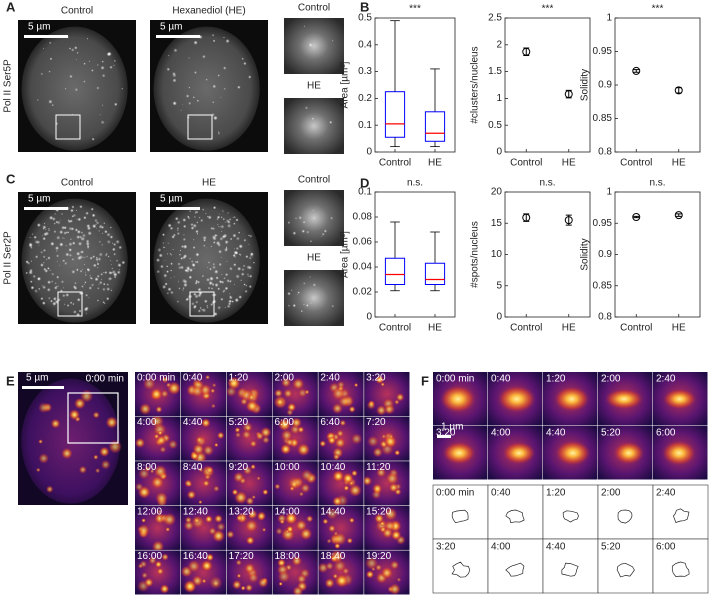 Image resolution: width=709 pixels, height=596 pixels. I want to click on frame-time: 1:20, so click(239, 378).